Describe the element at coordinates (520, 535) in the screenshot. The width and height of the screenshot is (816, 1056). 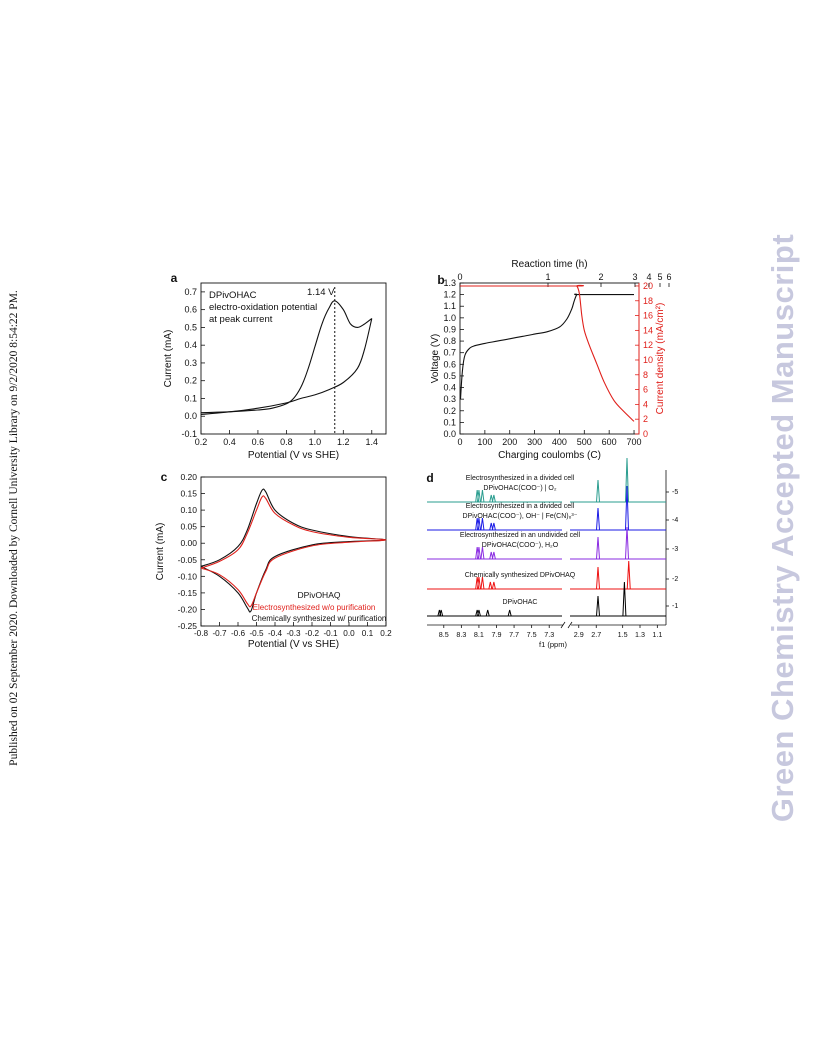
I see `trace-label: Electrosynthesized in an undivided cell` at that location.